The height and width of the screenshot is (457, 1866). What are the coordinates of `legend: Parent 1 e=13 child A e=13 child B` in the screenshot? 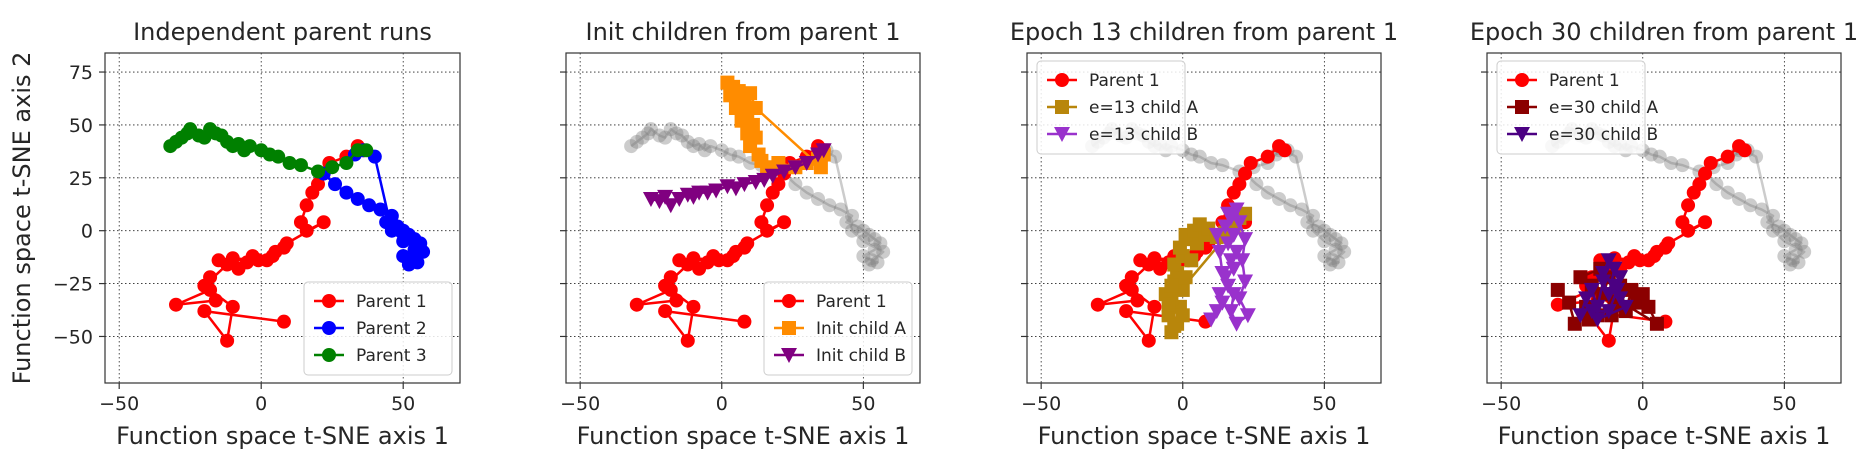 It's located at (1117, 107).